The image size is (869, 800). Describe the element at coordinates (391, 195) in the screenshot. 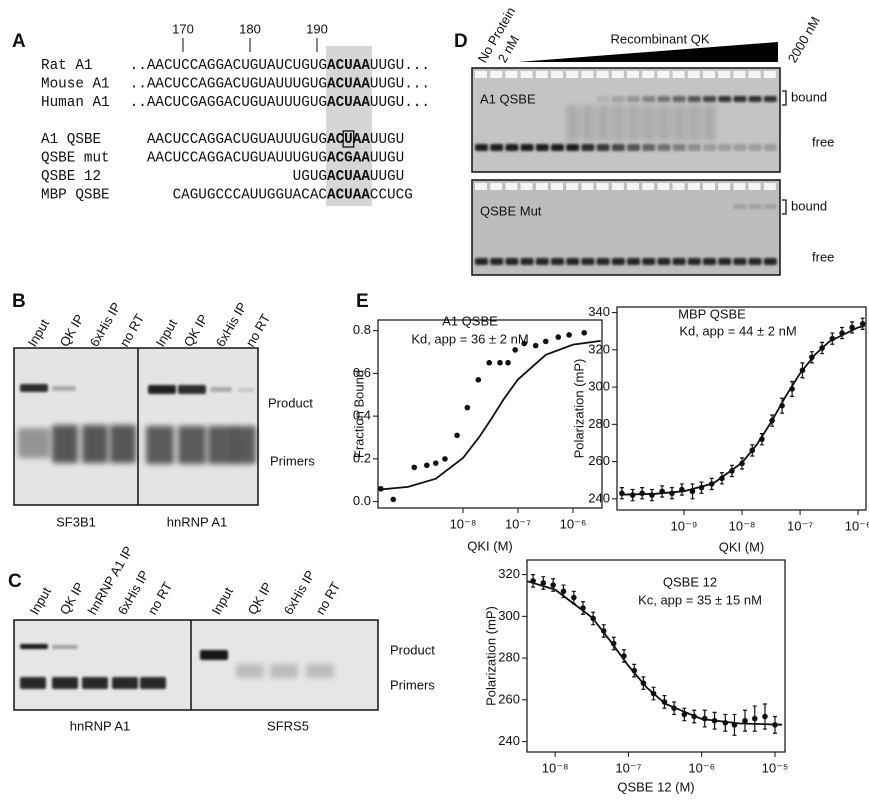

I see `sequence: CCUCG` at that location.